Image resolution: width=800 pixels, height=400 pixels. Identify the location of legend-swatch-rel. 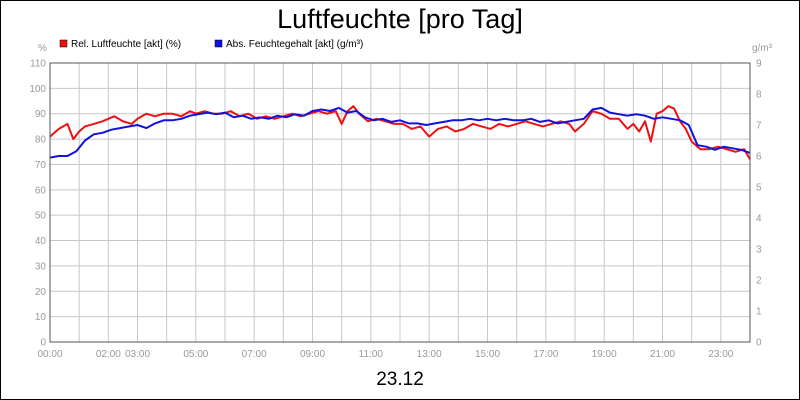
(63, 43).